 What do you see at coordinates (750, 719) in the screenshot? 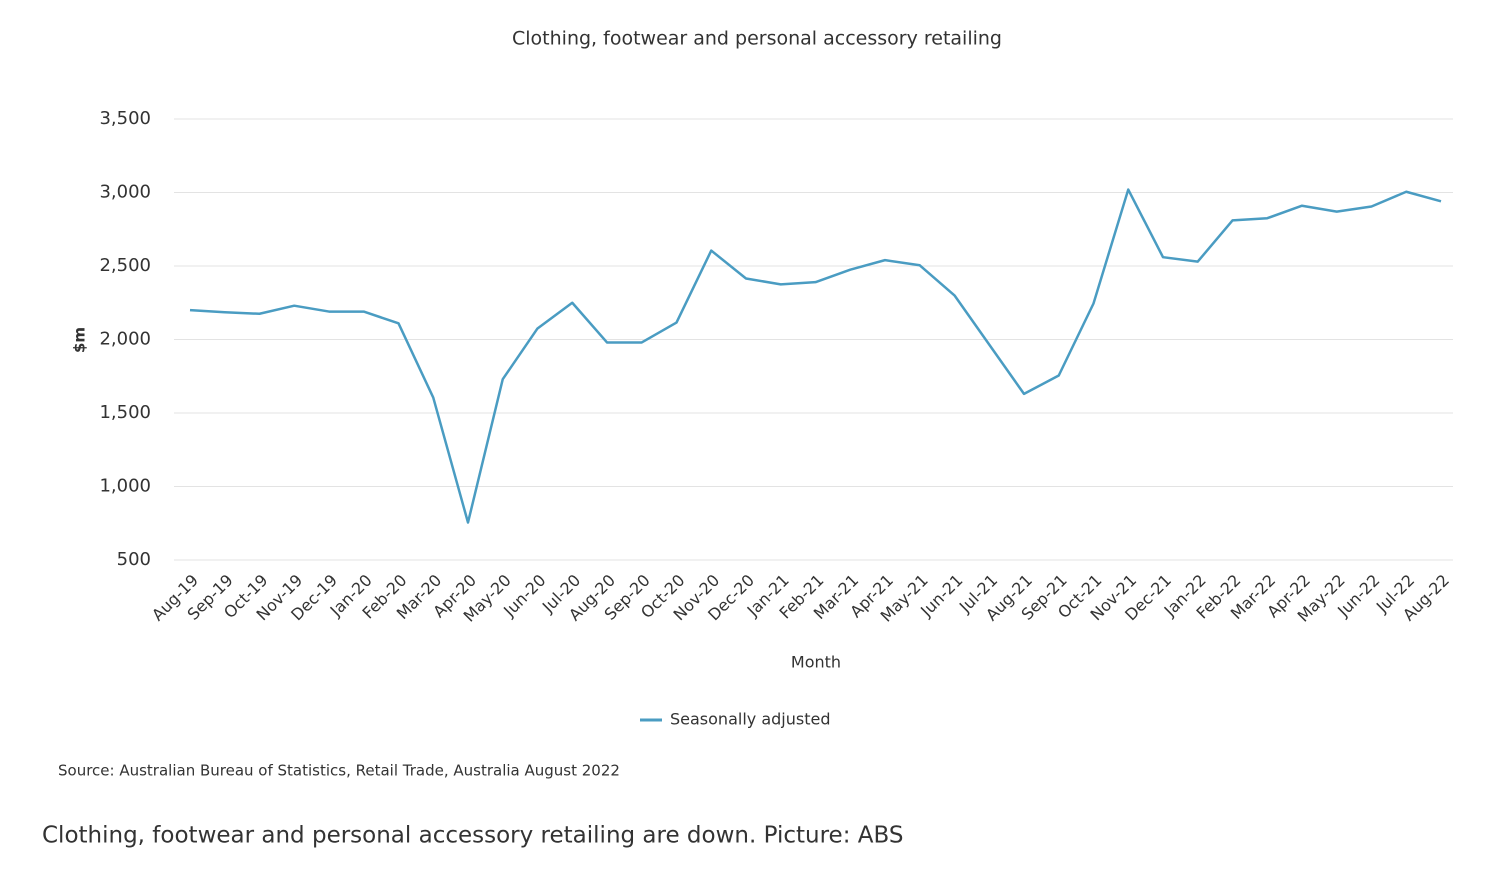
I see `legend-label: Seasonally adjusted` at bounding box center [750, 719].